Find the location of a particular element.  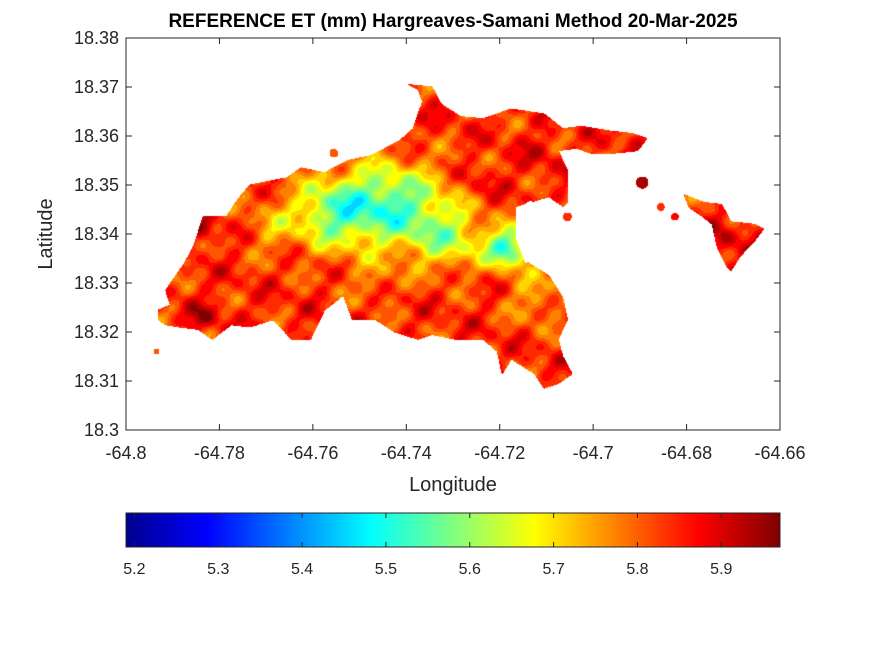

colorbar-tick-label: 5.9 is located at coordinates (721, 569).